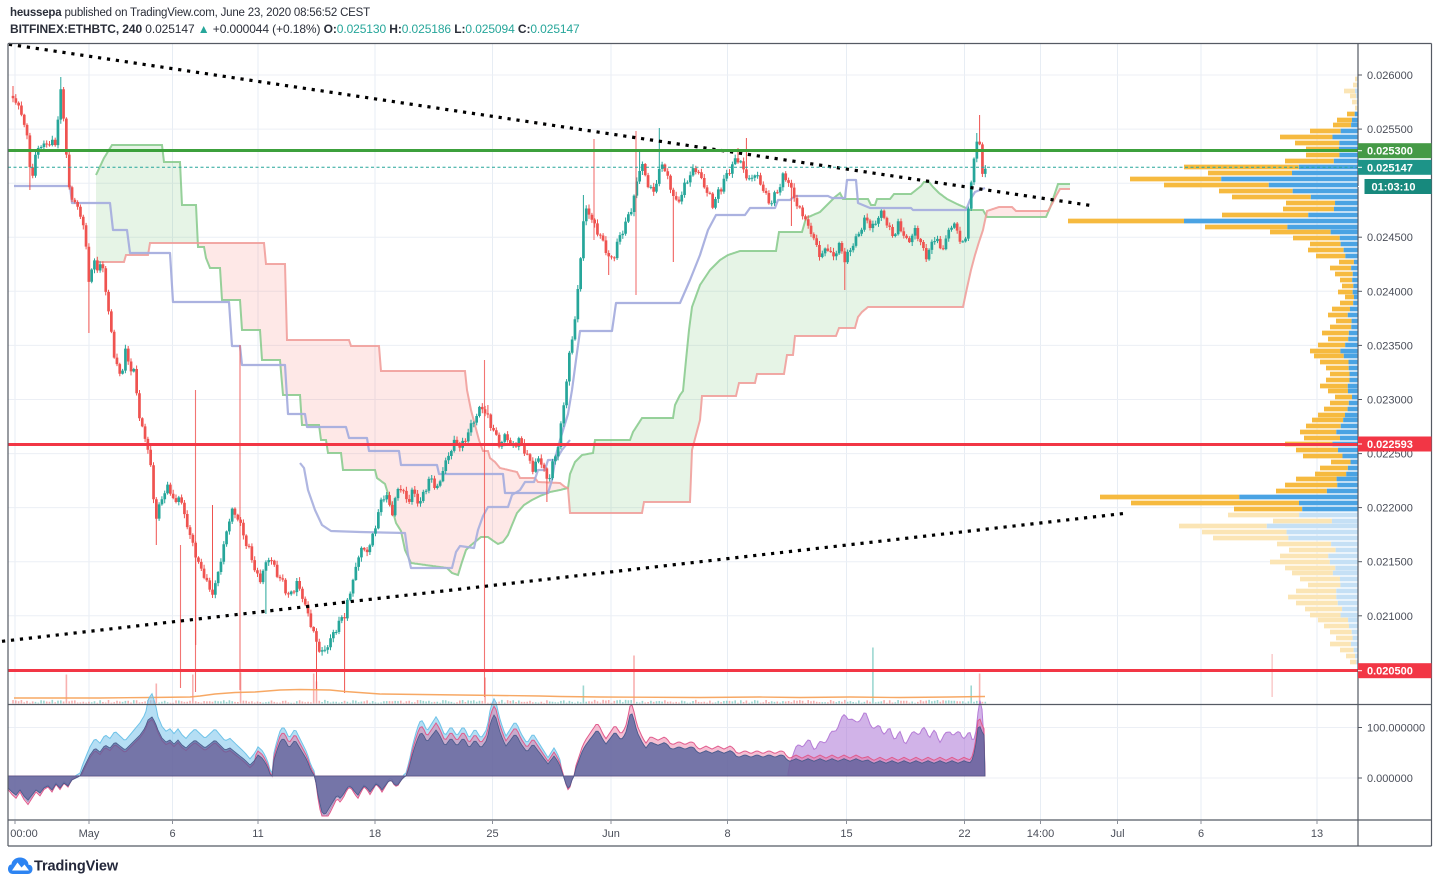 This screenshot has width=1439, height=883. What do you see at coordinates (1390, 346) in the screenshot?
I see `svg-text: 0.023500` at bounding box center [1390, 346].